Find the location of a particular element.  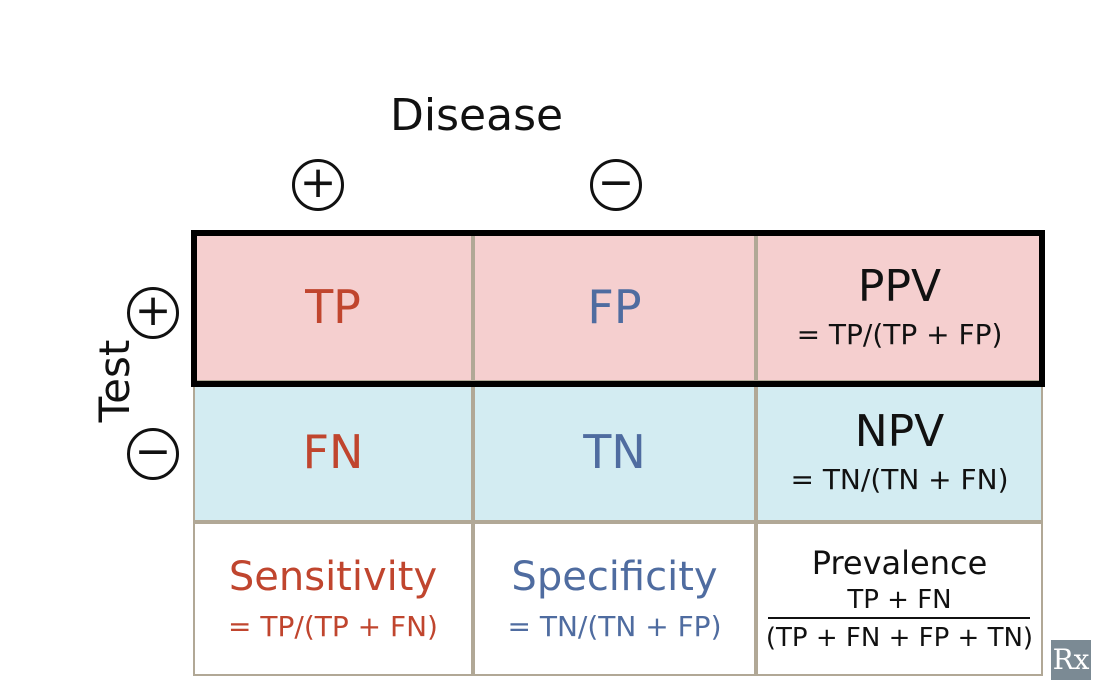

prevalence-fraction: TP + FN (TP + FN + FP + TN) is located at coordinates (899, 619).